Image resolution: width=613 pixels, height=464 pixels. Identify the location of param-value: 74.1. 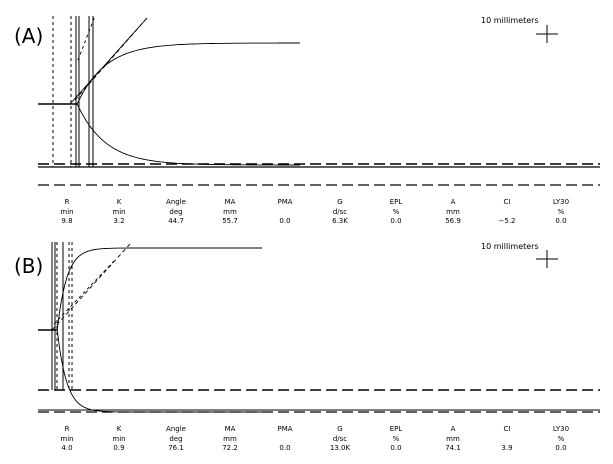
(453, 448).